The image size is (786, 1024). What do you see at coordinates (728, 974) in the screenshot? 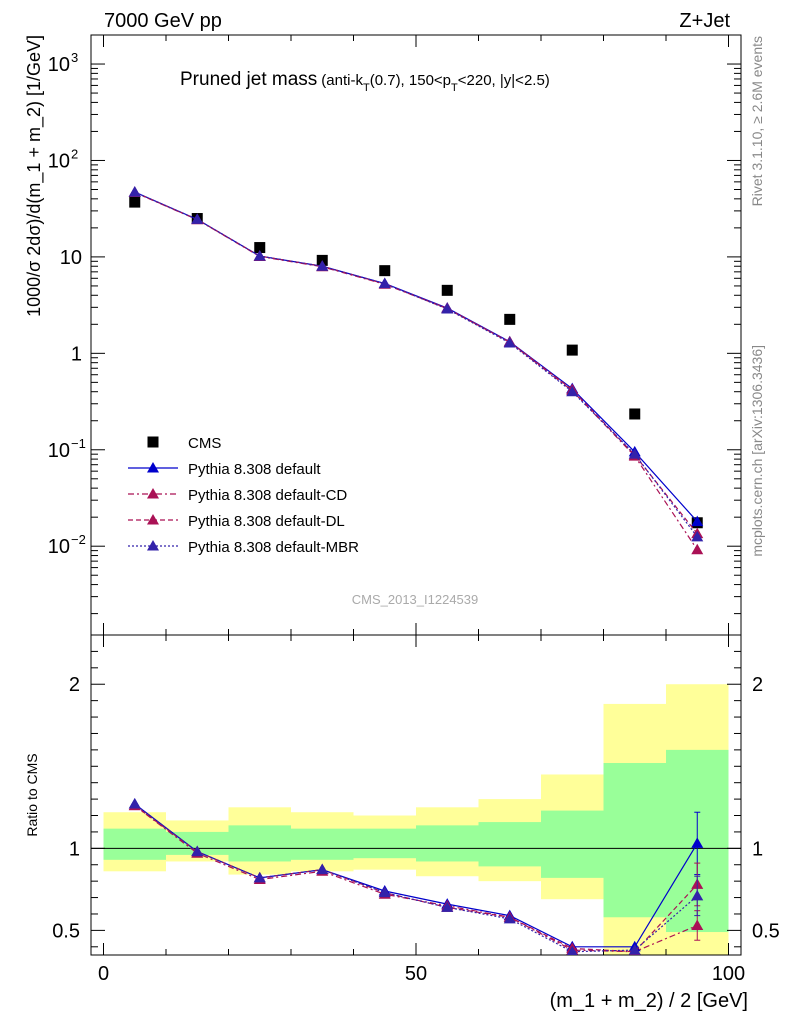
I see `x-tick-label: 100` at bounding box center [728, 974].